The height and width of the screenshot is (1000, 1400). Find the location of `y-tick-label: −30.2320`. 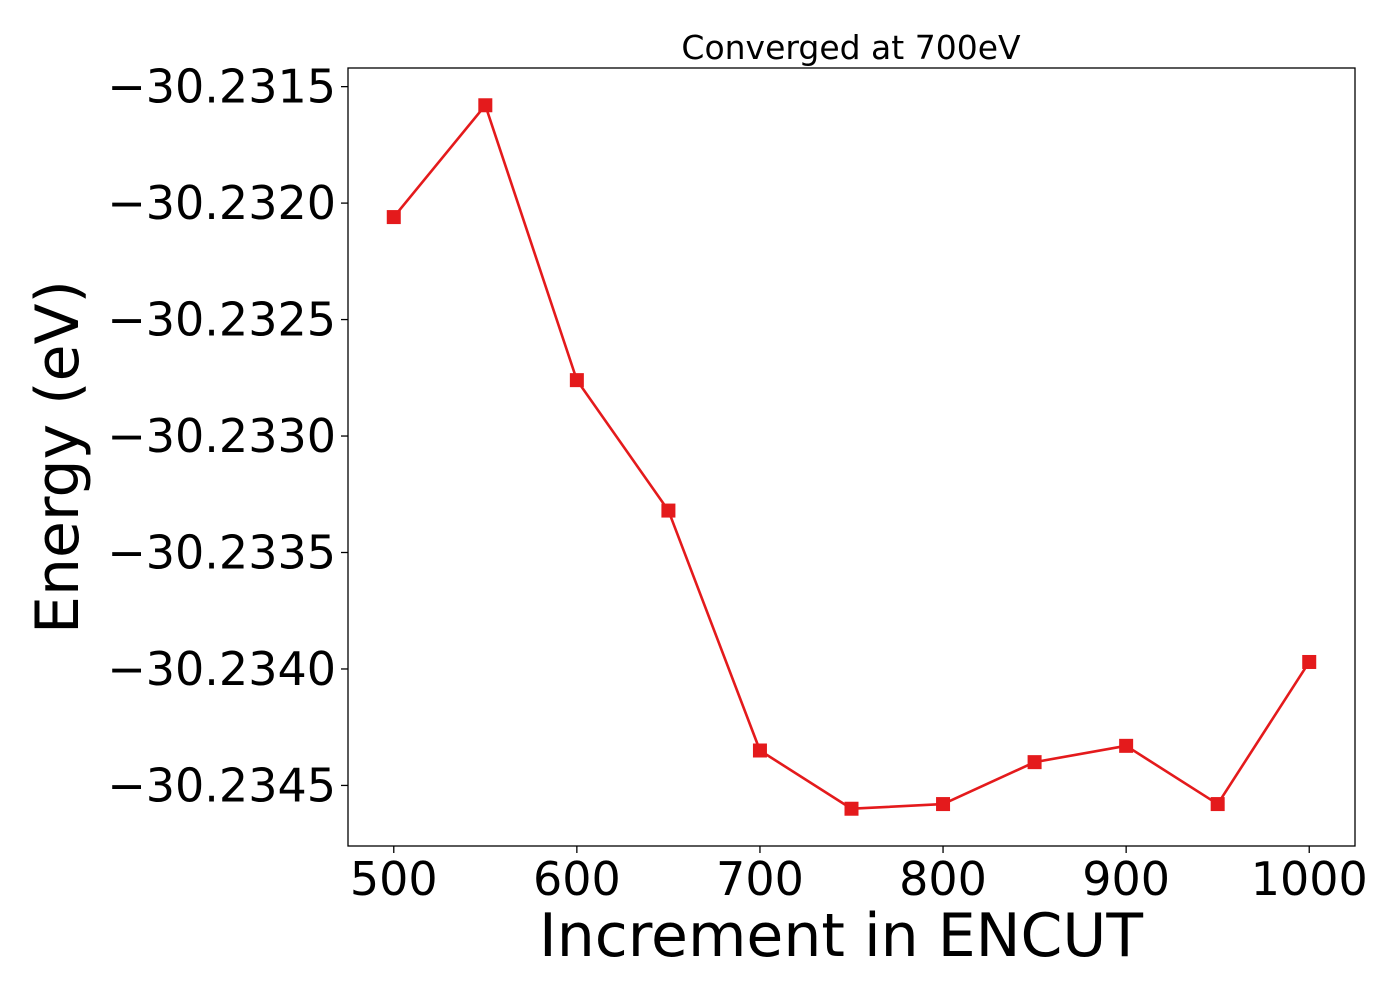

y-tick-label: −30.2320 is located at coordinates (221, 203).